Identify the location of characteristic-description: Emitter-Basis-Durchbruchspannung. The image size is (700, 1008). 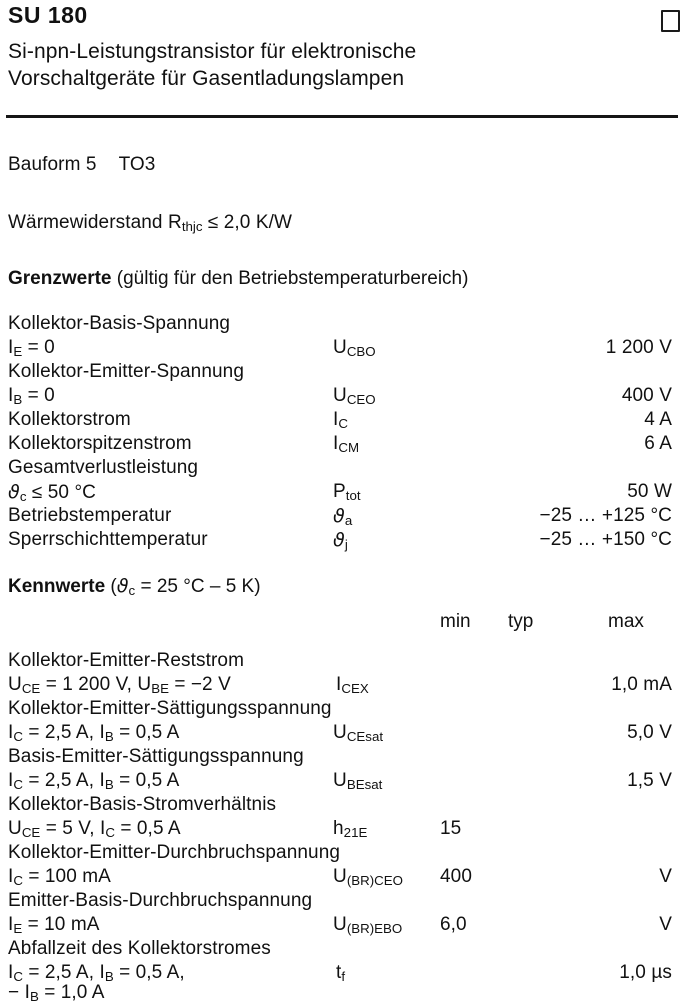
(160, 900).